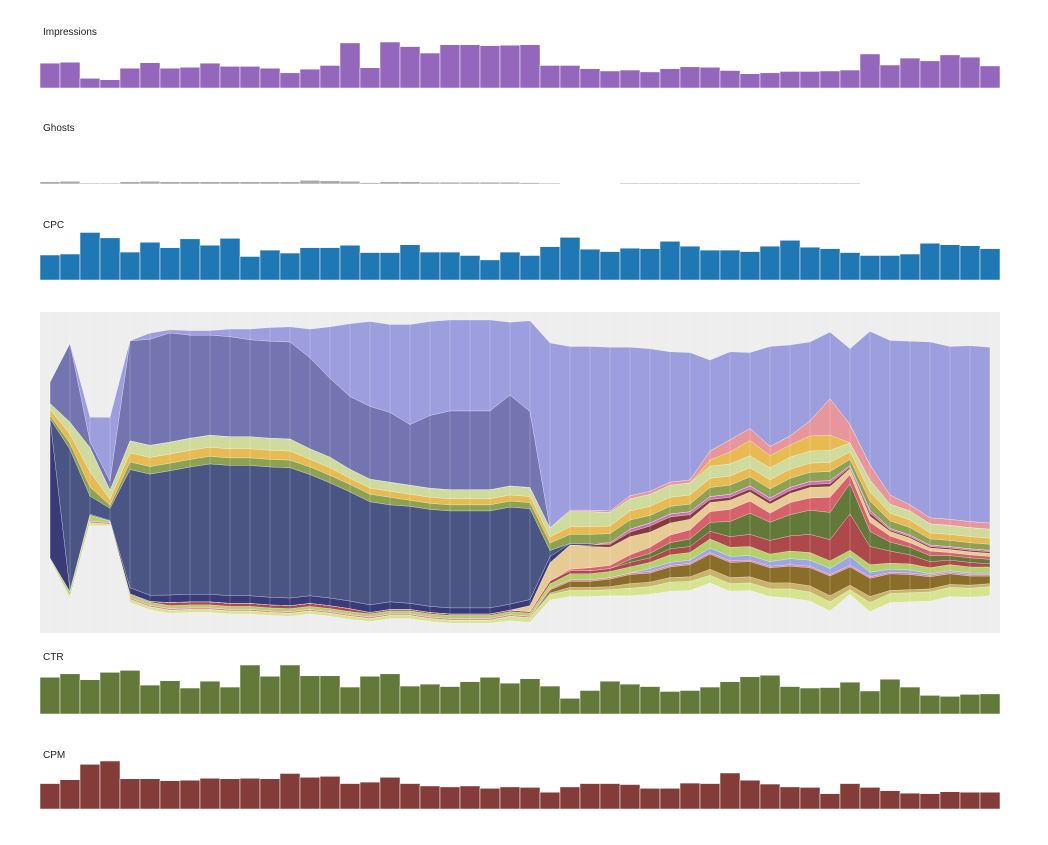  What do you see at coordinates (54, 755) in the screenshot?
I see `cpm-title: CPM` at bounding box center [54, 755].